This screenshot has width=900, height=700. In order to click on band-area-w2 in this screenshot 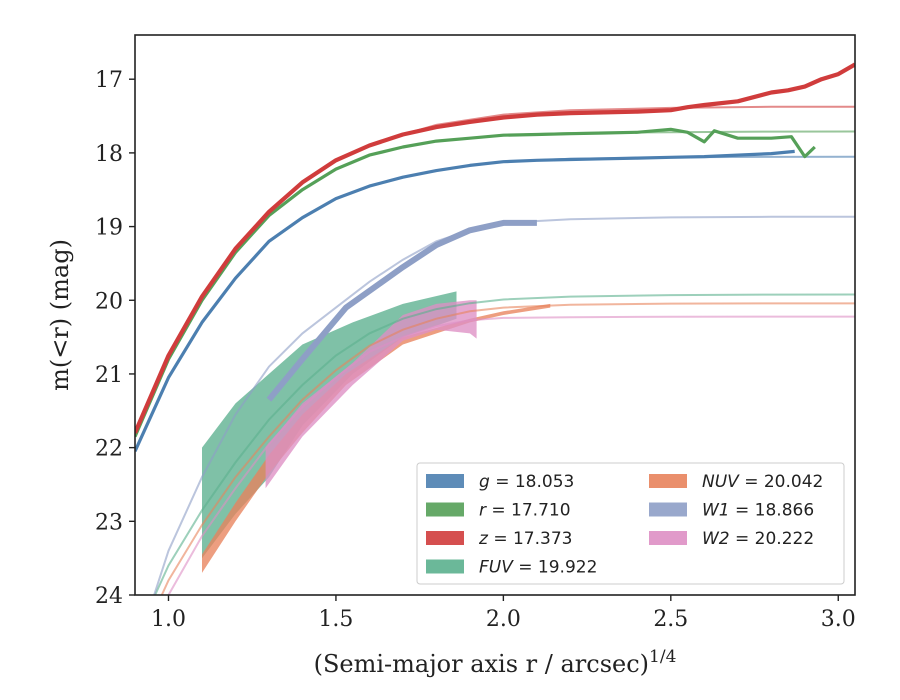, I will do `click(371, 394)`.